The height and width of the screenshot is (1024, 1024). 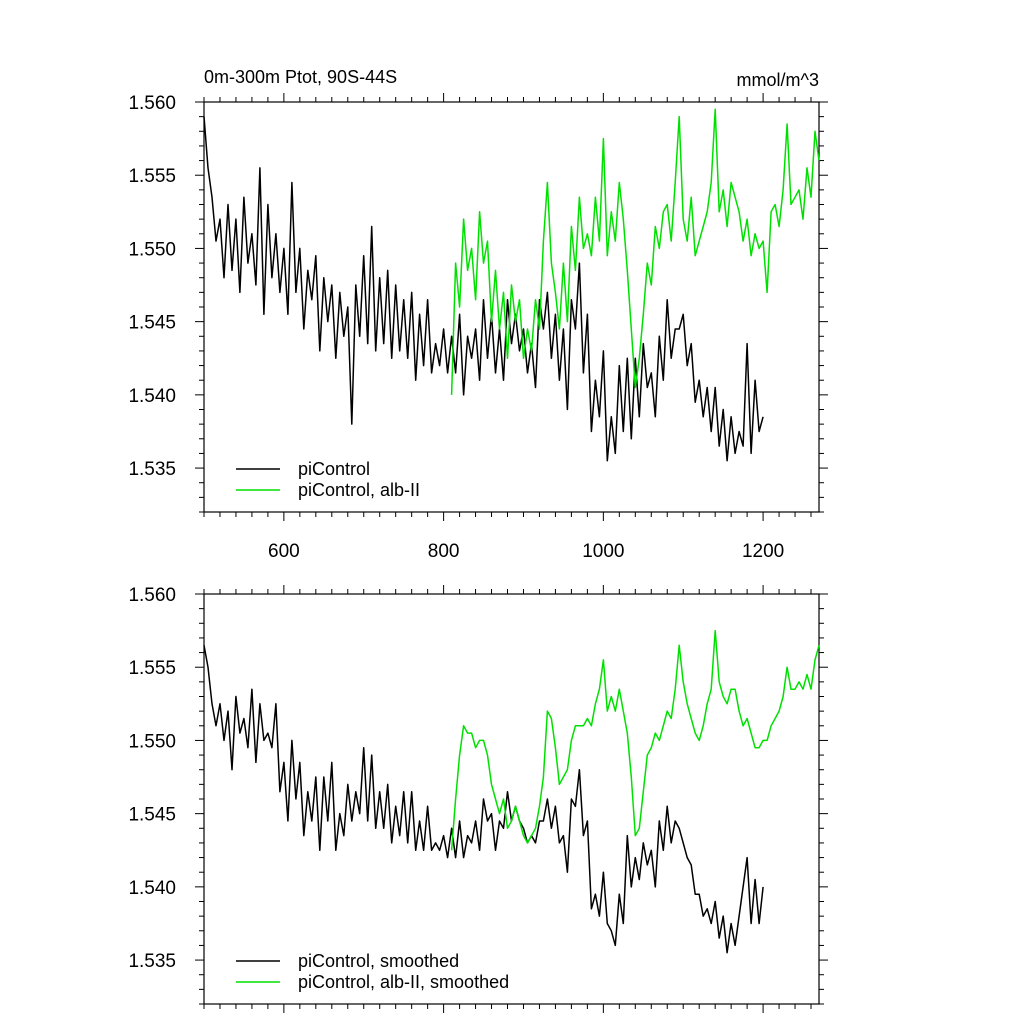 What do you see at coordinates (603, 551) in the screenshot?
I see `x-tick-label: 1000` at bounding box center [603, 551].